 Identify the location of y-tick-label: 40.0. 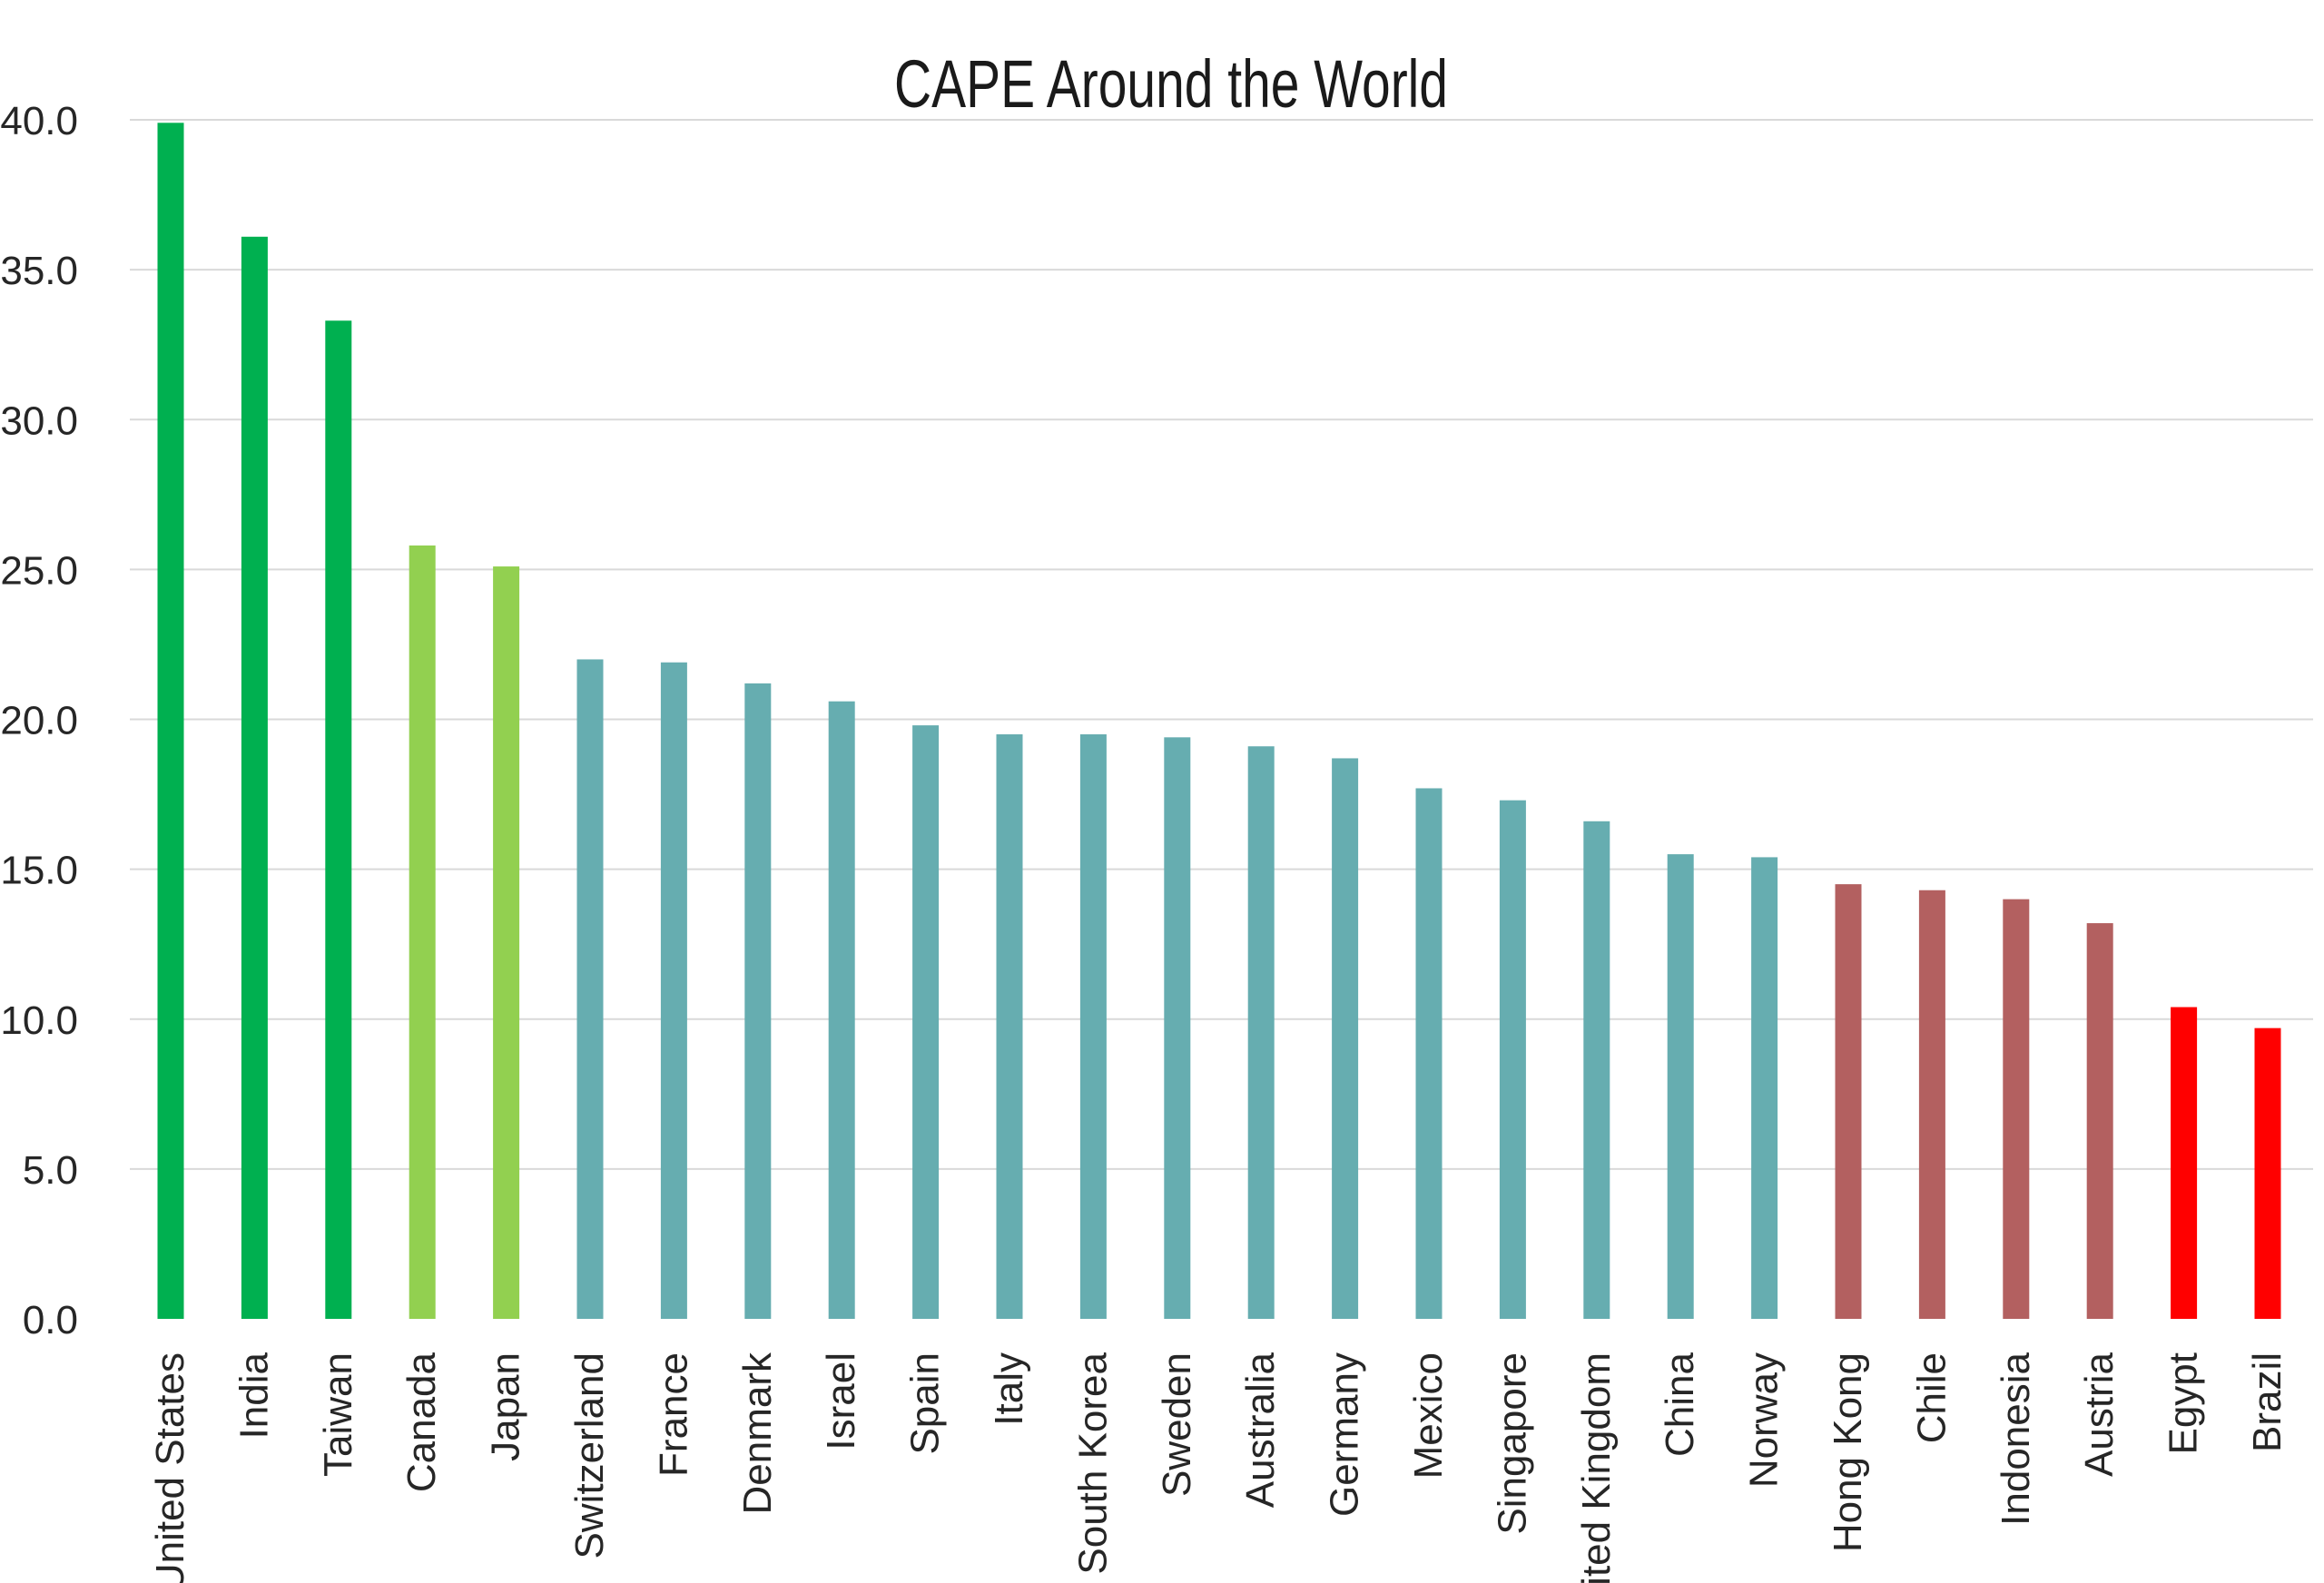
(39, 121).